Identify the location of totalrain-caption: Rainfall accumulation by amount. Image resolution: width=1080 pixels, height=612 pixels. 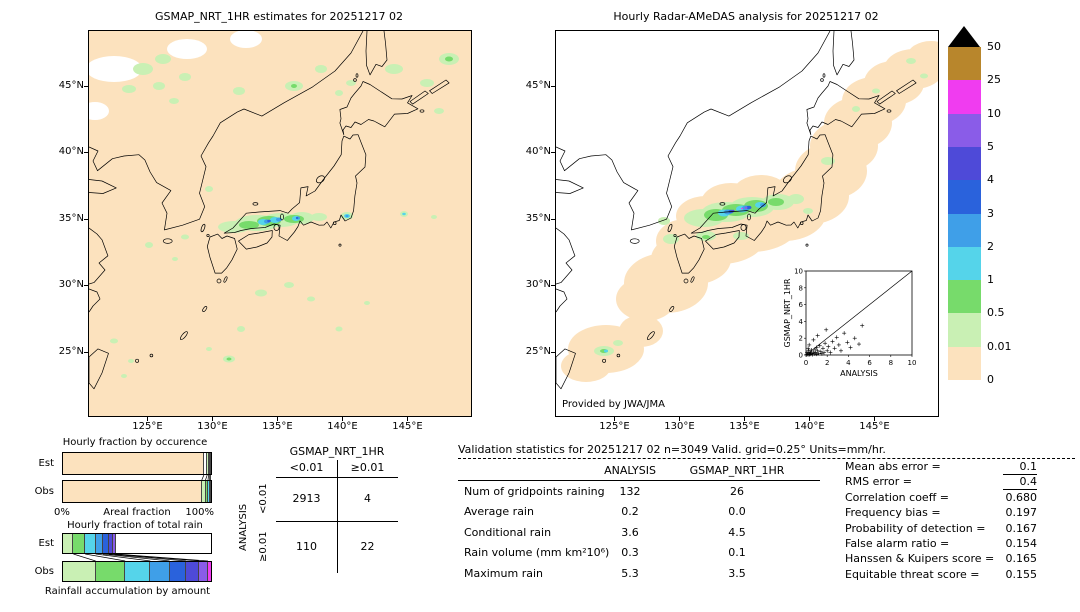
(127, 591).